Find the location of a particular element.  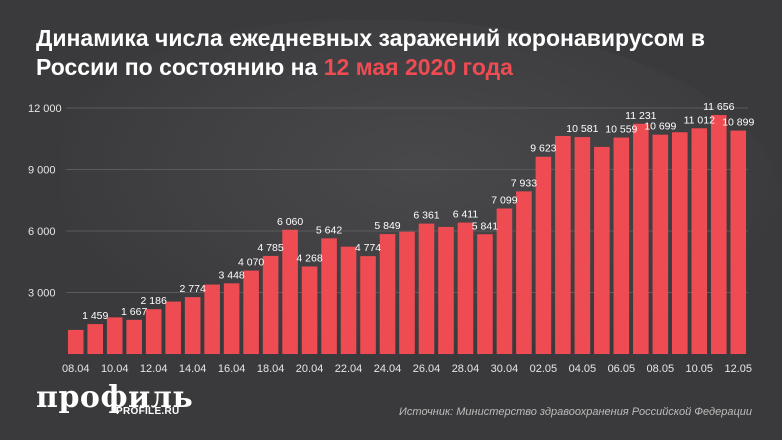

x-tick-label: 12.04 is located at coordinates (154, 369).